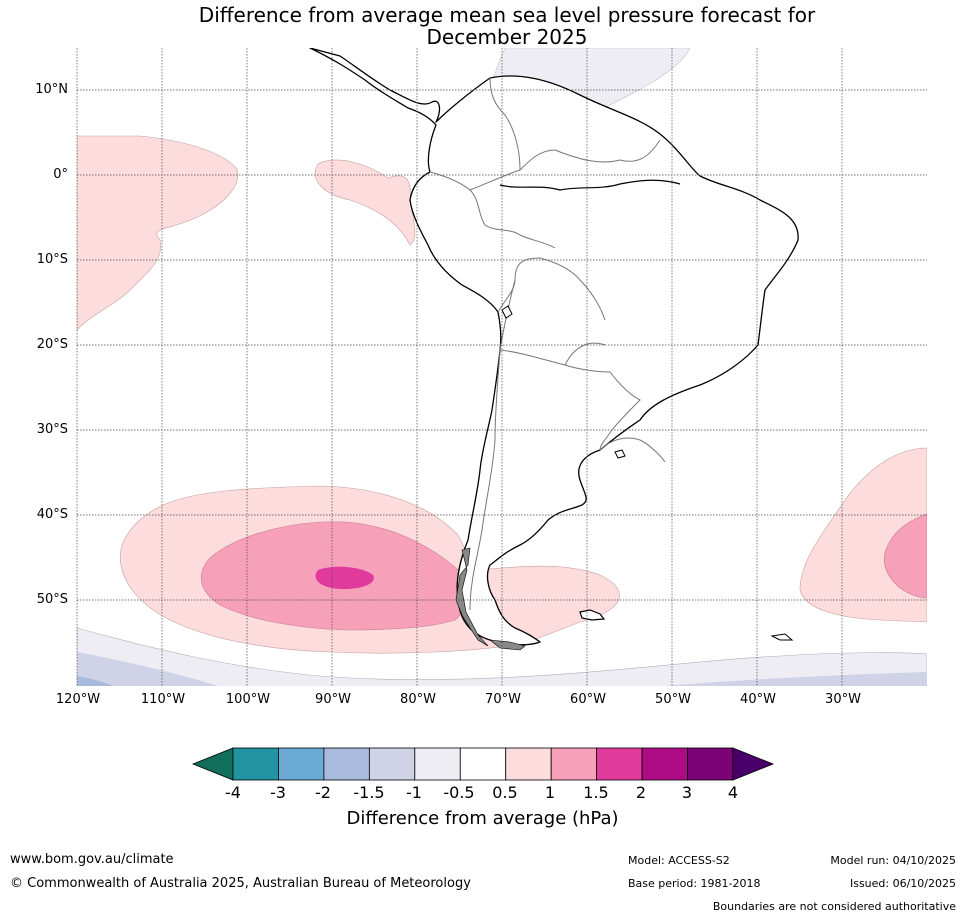 The width and height of the screenshot is (965, 919). Describe the element at coordinates (490, 599) in the screenshot. I see `chile-fjords` at that location.